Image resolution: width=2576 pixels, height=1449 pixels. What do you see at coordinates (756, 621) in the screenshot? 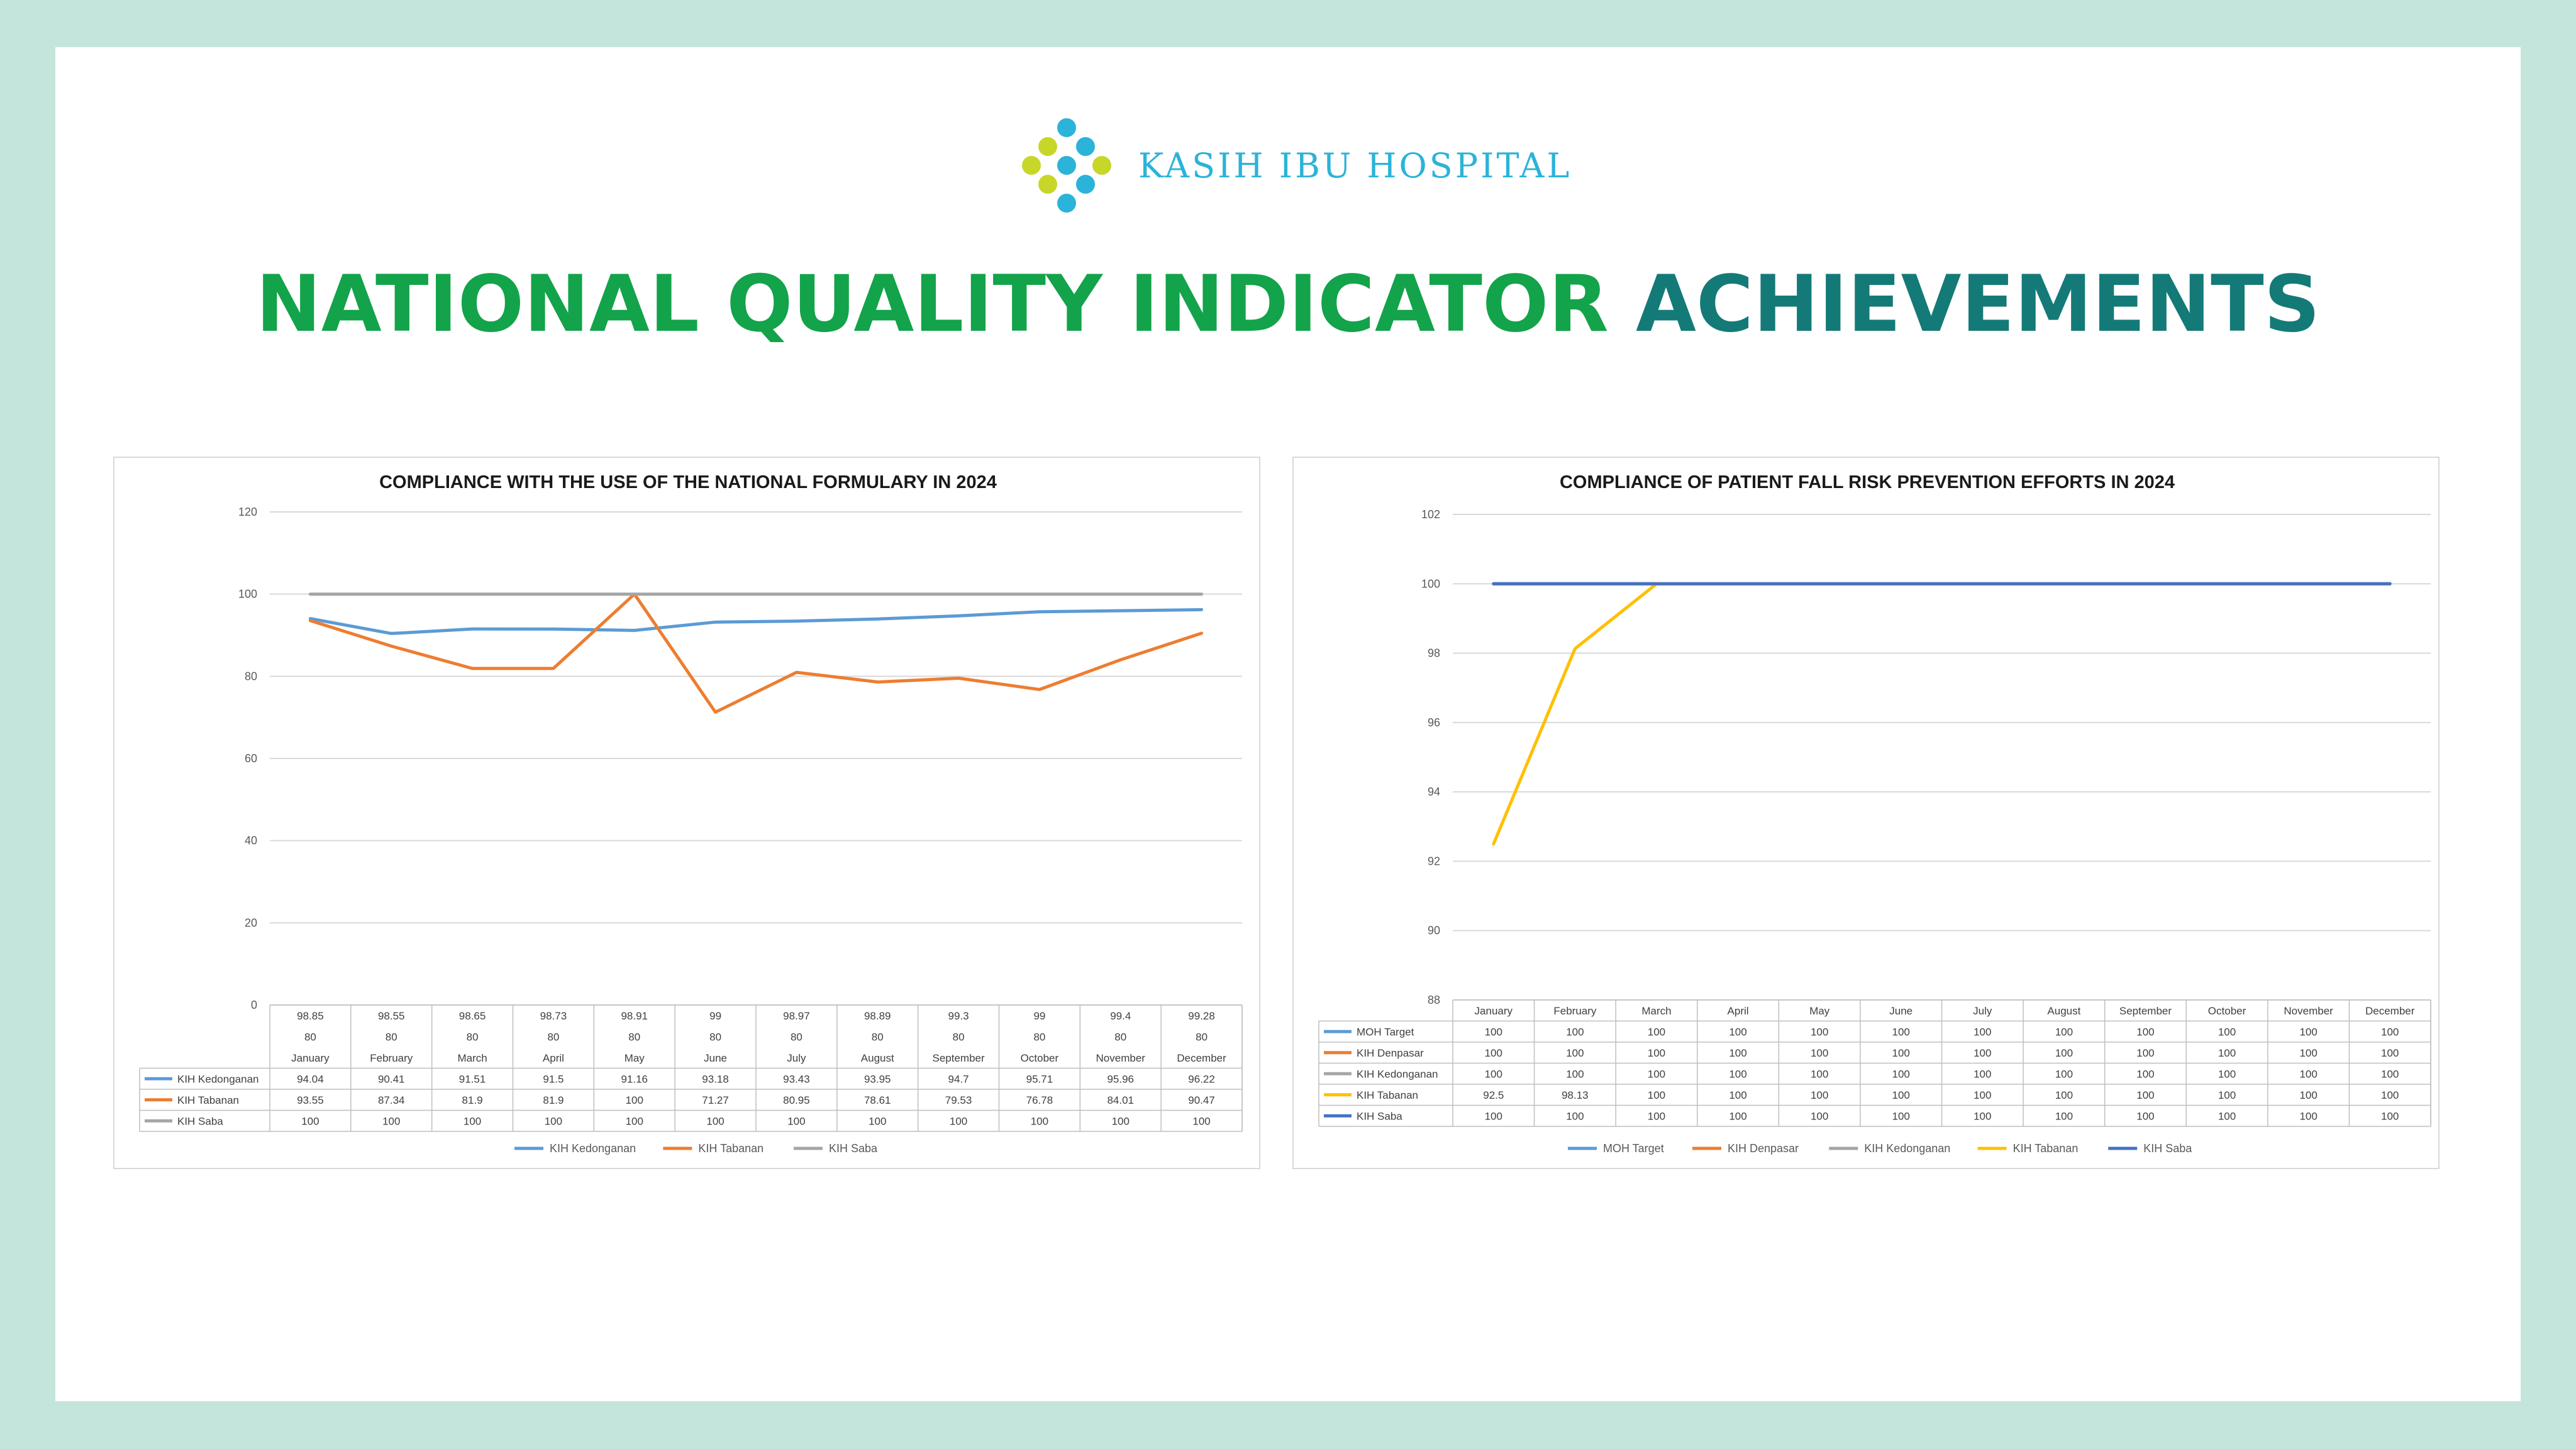
I see `series-line` at bounding box center [756, 621].